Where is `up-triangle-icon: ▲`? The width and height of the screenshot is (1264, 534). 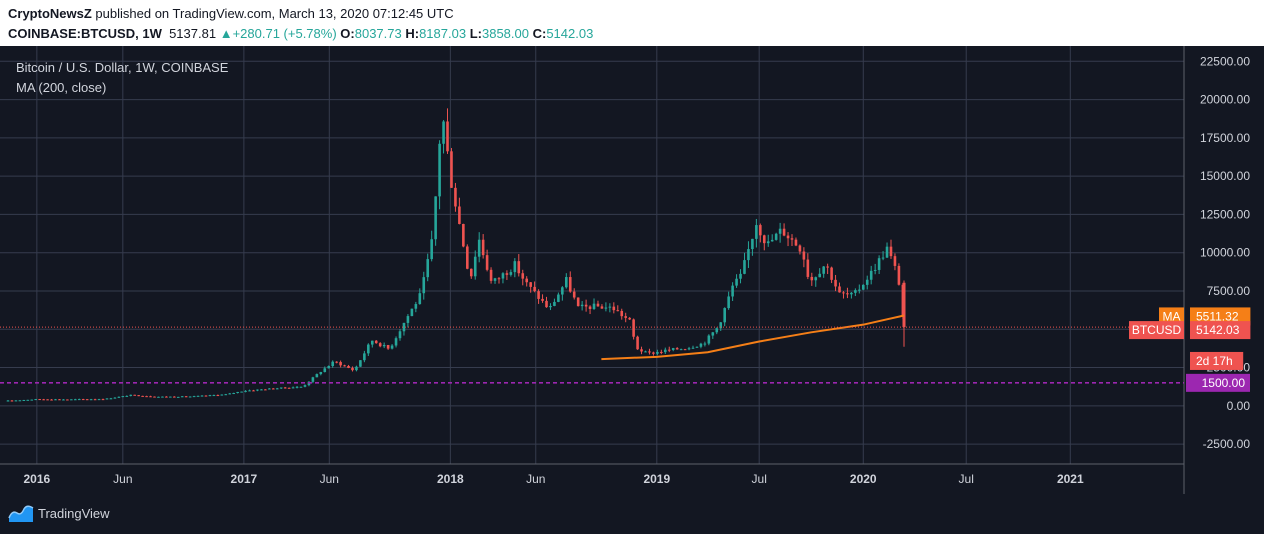 up-triangle-icon: ▲ is located at coordinates (226, 33).